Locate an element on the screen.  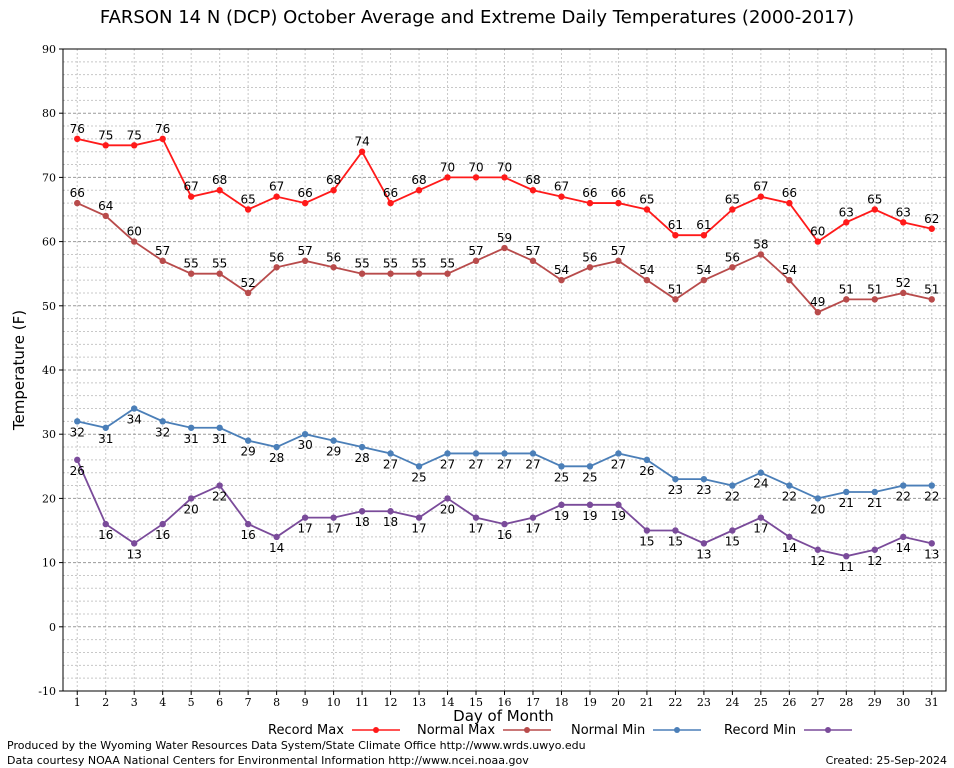
x-tick-label: 20 is located at coordinates (618, 702).